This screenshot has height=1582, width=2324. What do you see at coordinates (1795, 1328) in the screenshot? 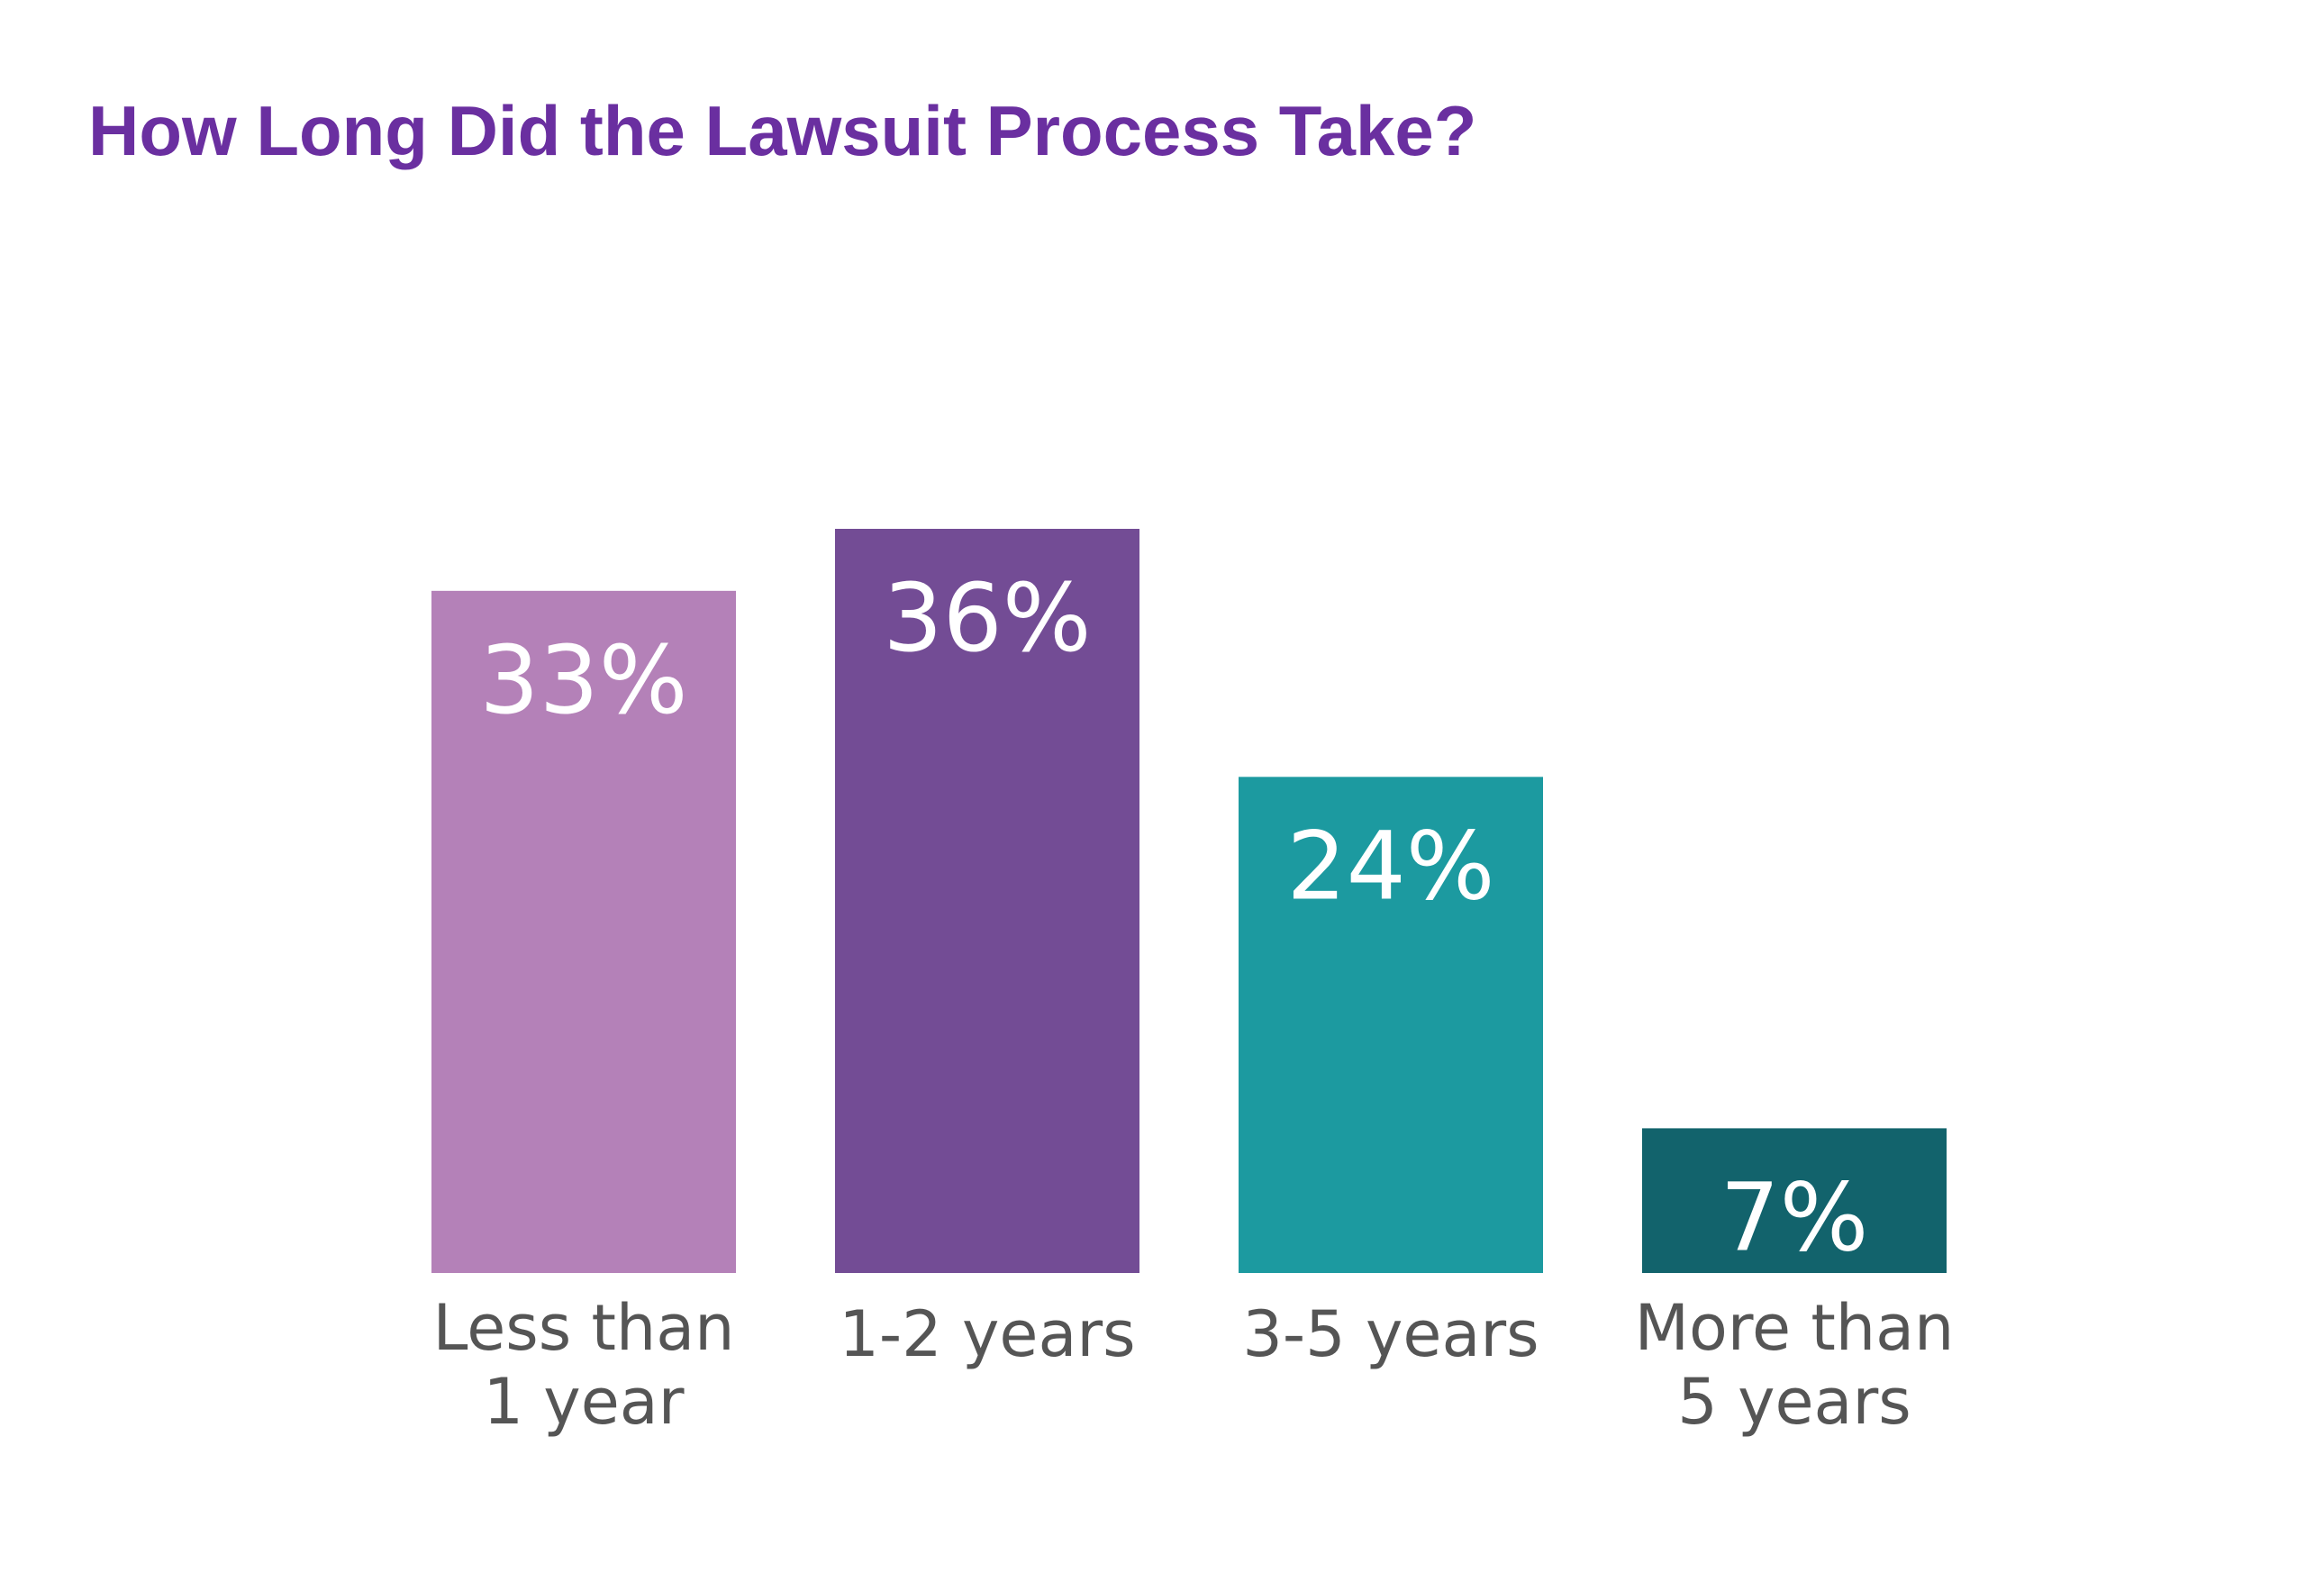
I see `category-label: More than` at bounding box center [1795, 1328].